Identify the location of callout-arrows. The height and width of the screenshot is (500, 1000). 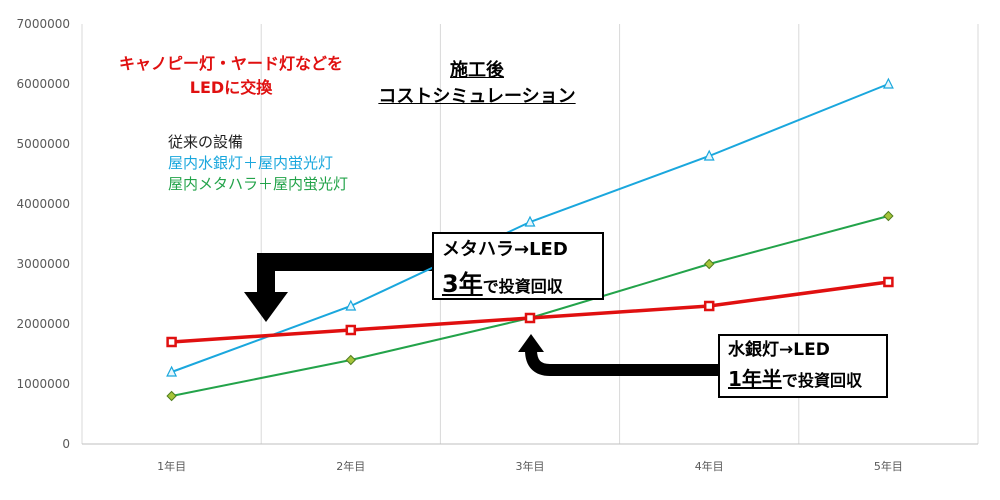
(481, 314).